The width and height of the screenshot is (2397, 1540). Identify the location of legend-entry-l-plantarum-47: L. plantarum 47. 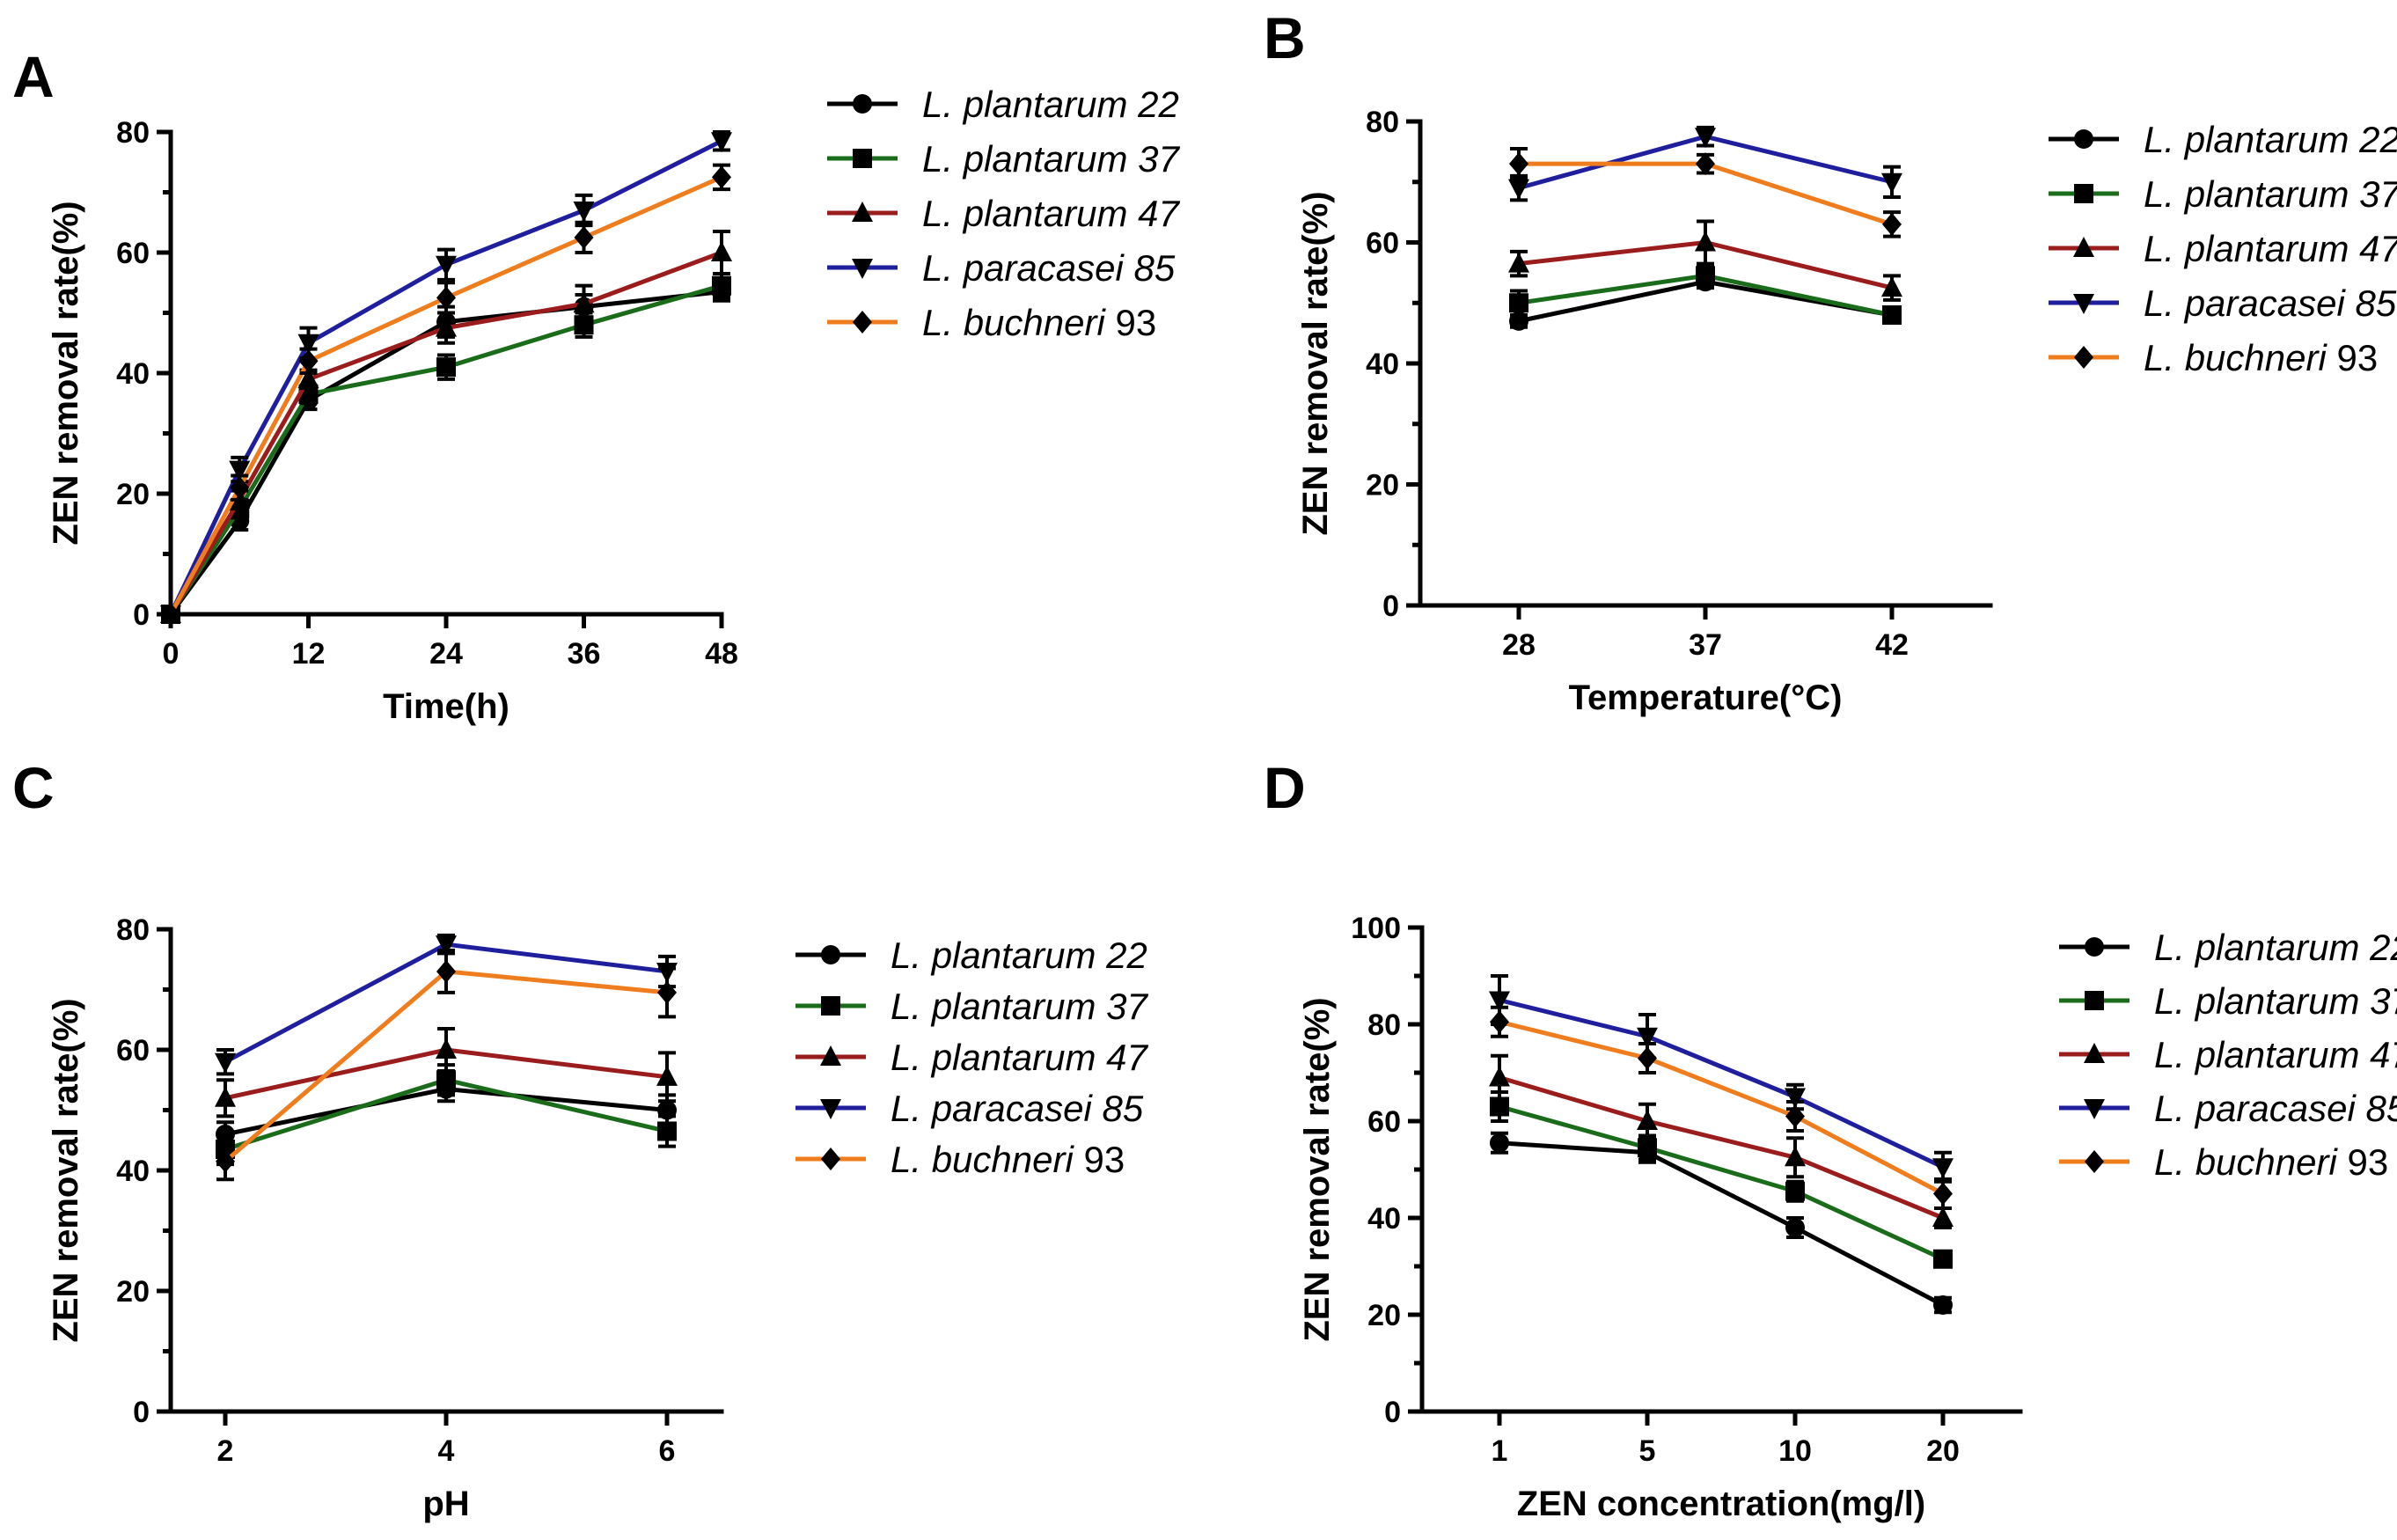
(2228, 1055).